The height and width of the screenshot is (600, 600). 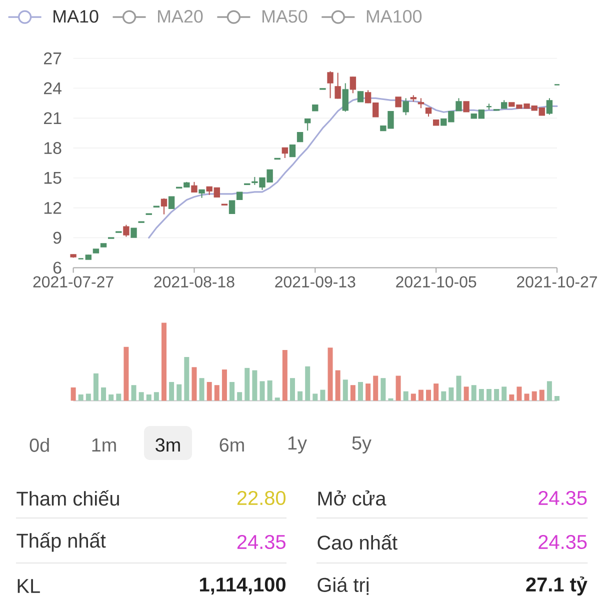 I want to click on text: KL, so click(x=29, y=586).